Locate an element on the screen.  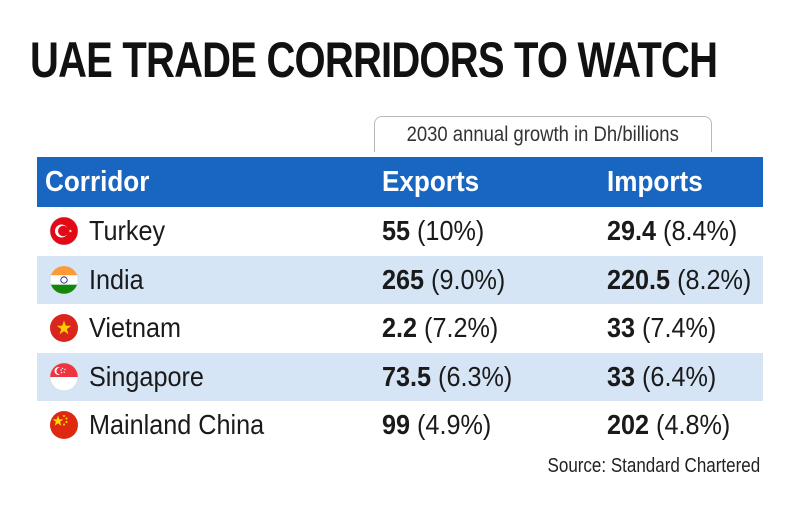
header-exports: Exports is located at coordinates (431, 181).